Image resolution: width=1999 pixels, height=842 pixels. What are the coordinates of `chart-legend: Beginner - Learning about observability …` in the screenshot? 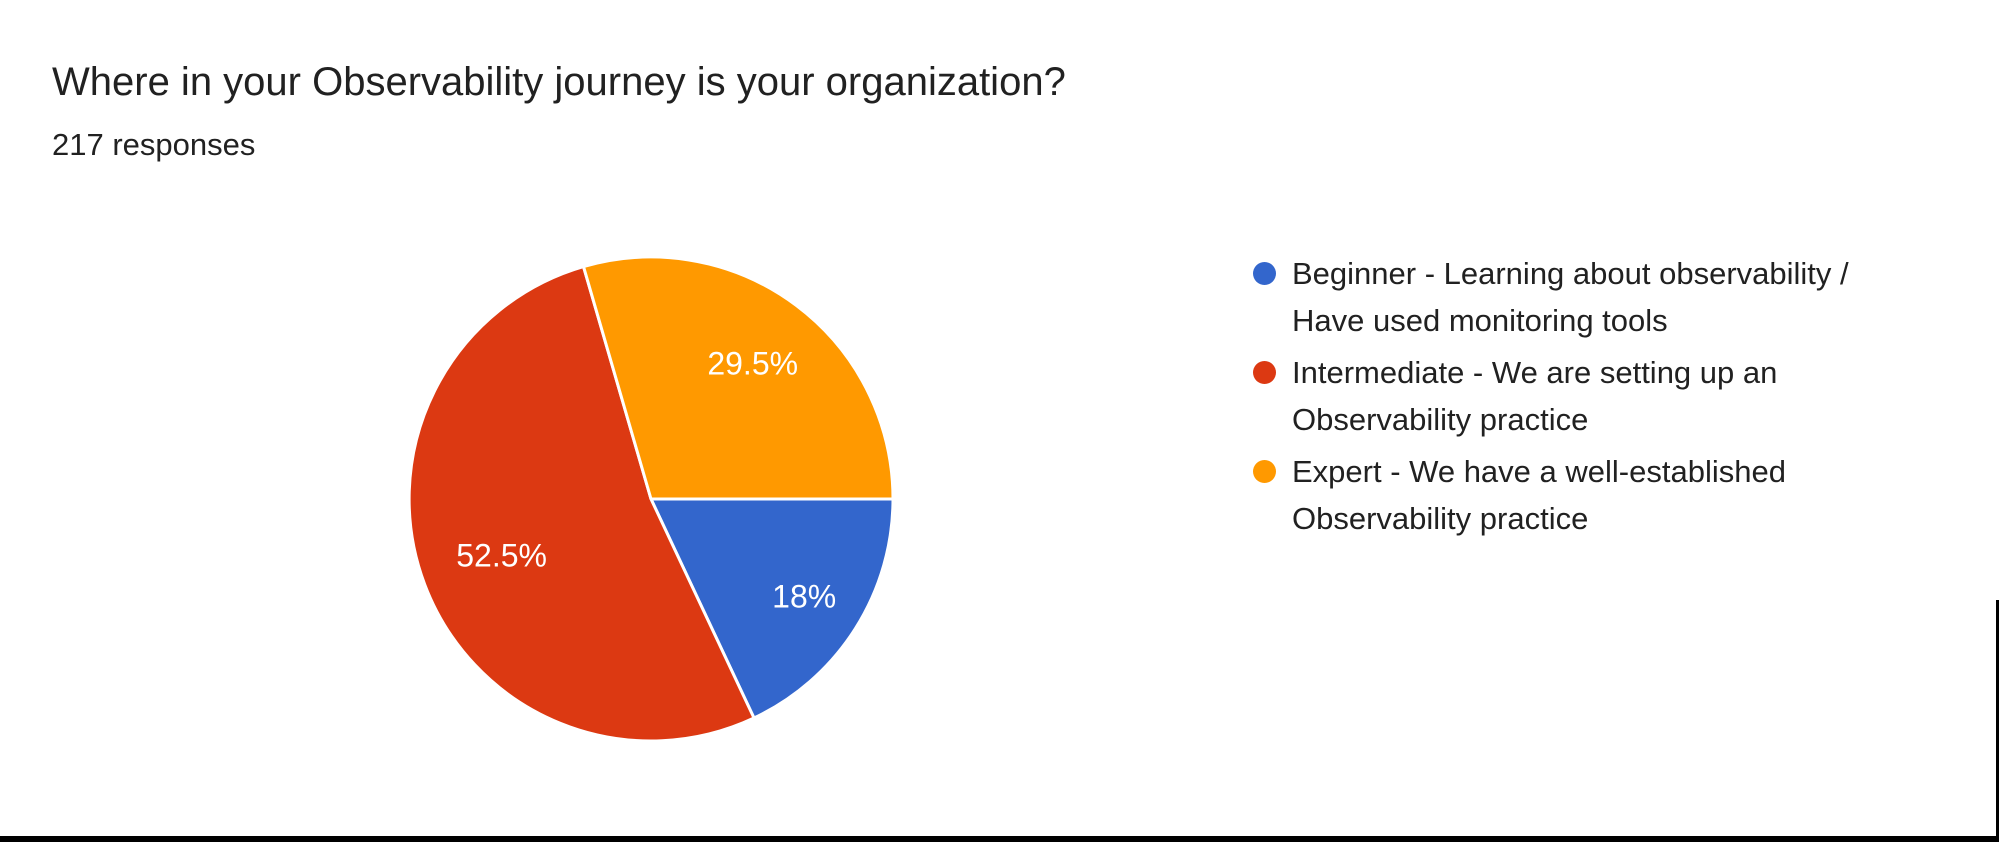 It's located at (1598, 398).